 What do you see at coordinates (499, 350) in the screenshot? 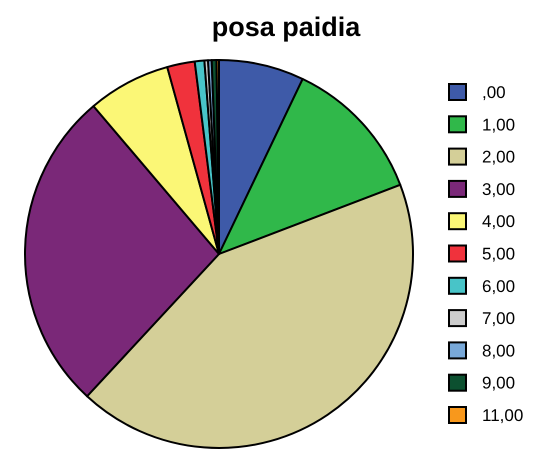
I see `legend-label: 8,00` at bounding box center [499, 350].